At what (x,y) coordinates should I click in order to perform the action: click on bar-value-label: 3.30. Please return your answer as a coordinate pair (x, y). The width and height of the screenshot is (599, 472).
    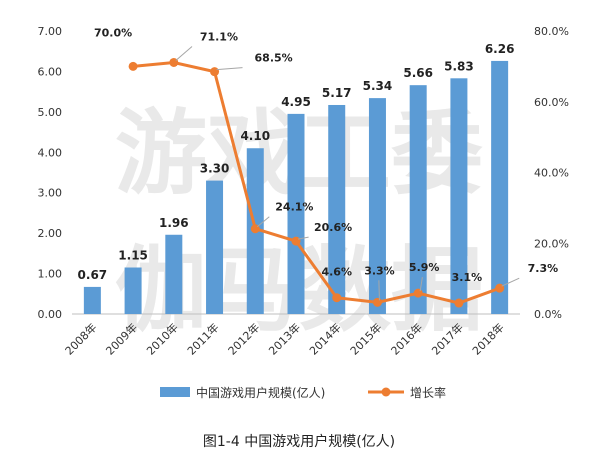
    Looking at the image, I should click on (215, 169).